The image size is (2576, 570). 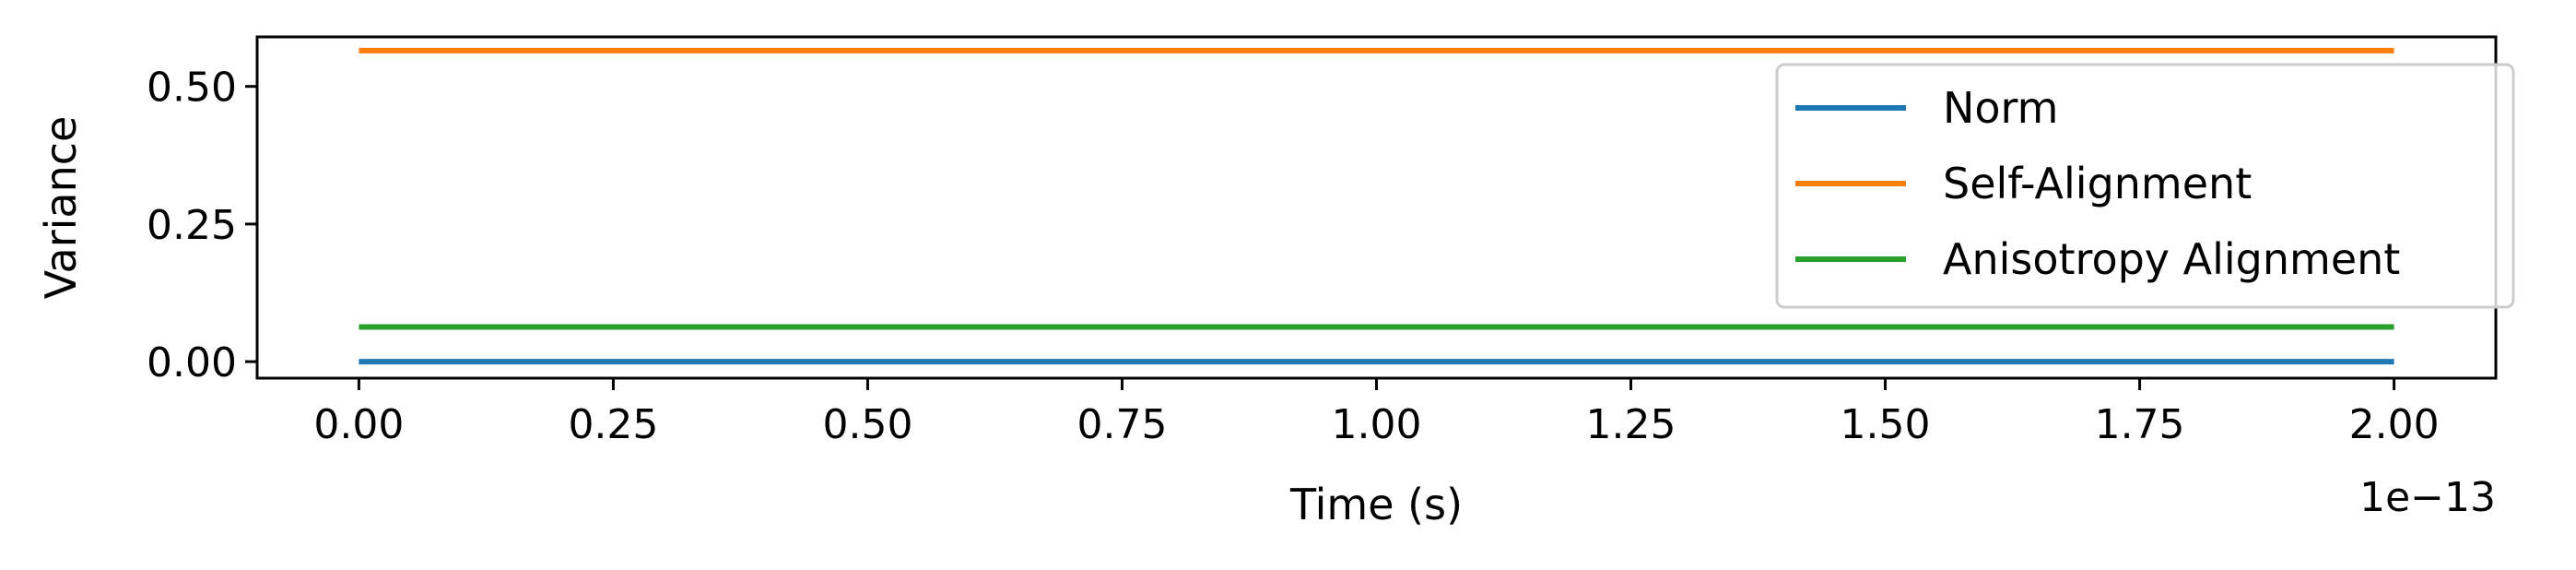 What do you see at coordinates (192, 89) in the screenshot?
I see `y-tick-label: 0.50` at bounding box center [192, 89].